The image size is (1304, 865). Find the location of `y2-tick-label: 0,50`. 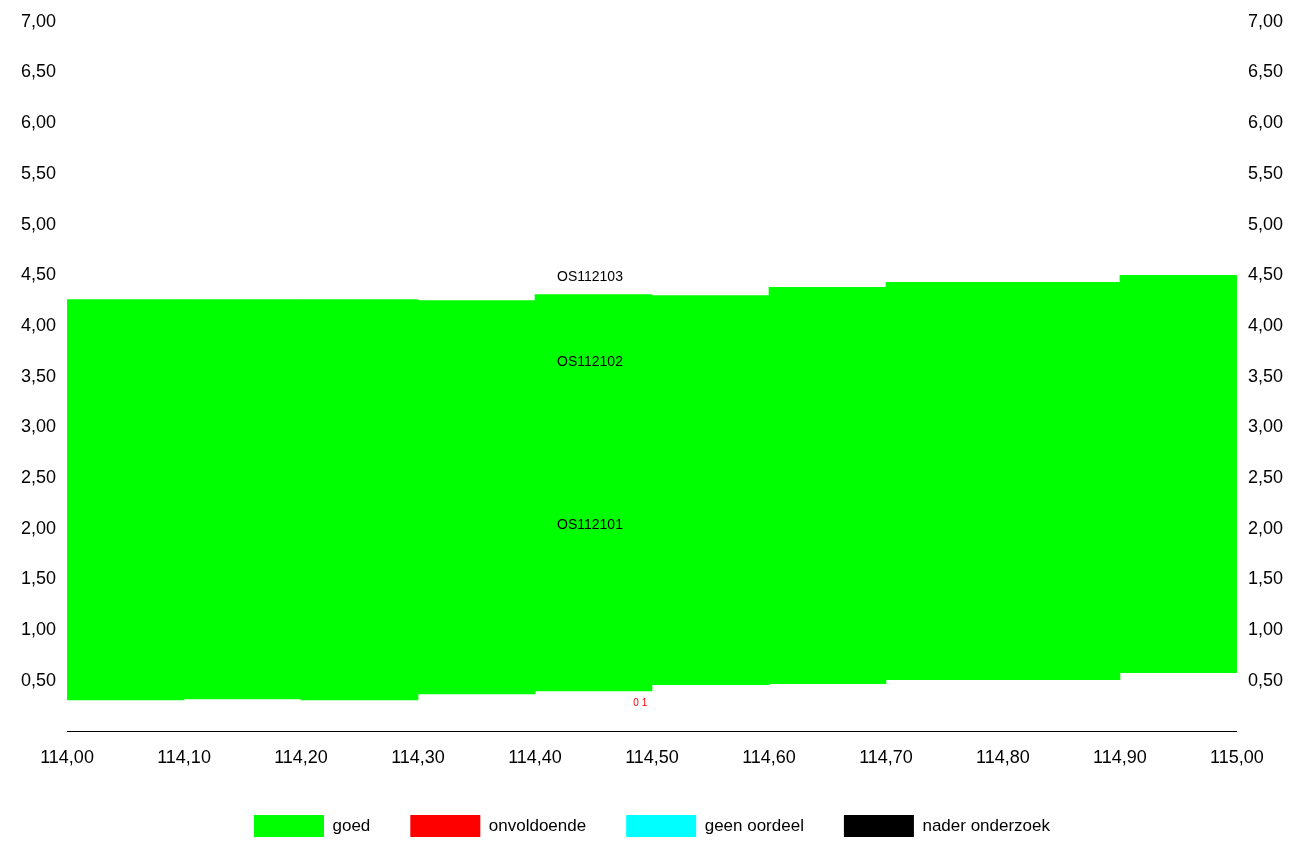

y2-tick-label: 0,50 is located at coordinates (1265, 679).